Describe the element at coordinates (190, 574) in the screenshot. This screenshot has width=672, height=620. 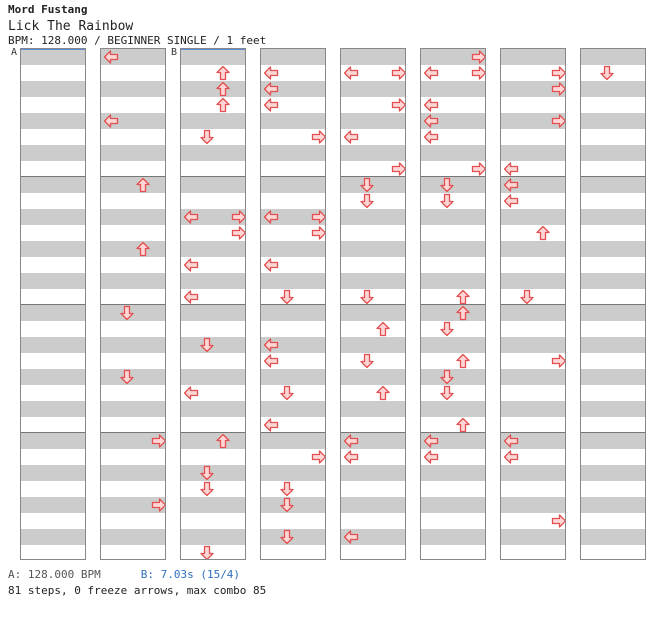
I see `bpm-b-label: B: 7.03s (15/4)` at that location.